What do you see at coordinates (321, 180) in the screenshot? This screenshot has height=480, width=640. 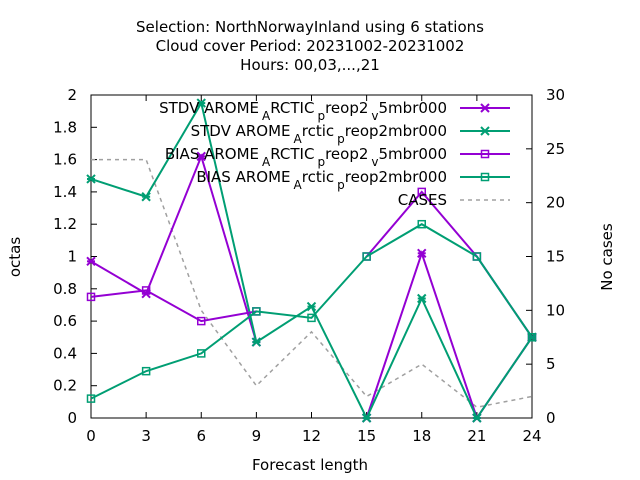 I see `legend-label: BIAS AROME Arctic preop2mbr000` at bounding box center [321, 180].